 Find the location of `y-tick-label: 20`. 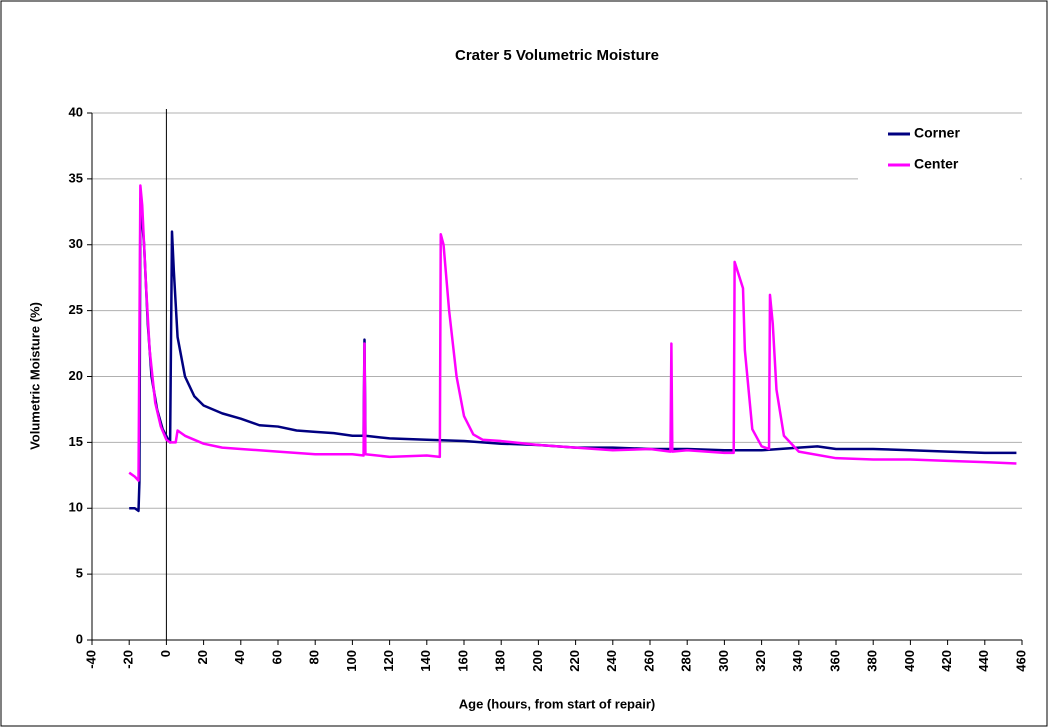

y-tick-label: 20 is located at coordinates (76, 375).